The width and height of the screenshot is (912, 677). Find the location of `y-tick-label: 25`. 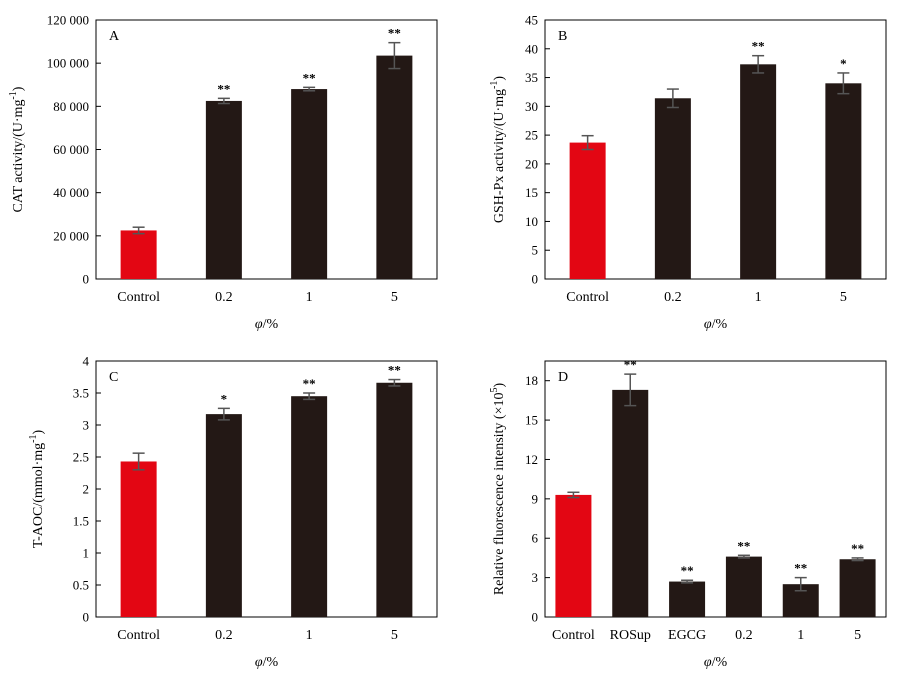

y-tick-label: 25 is located at coordinates (531, 135).